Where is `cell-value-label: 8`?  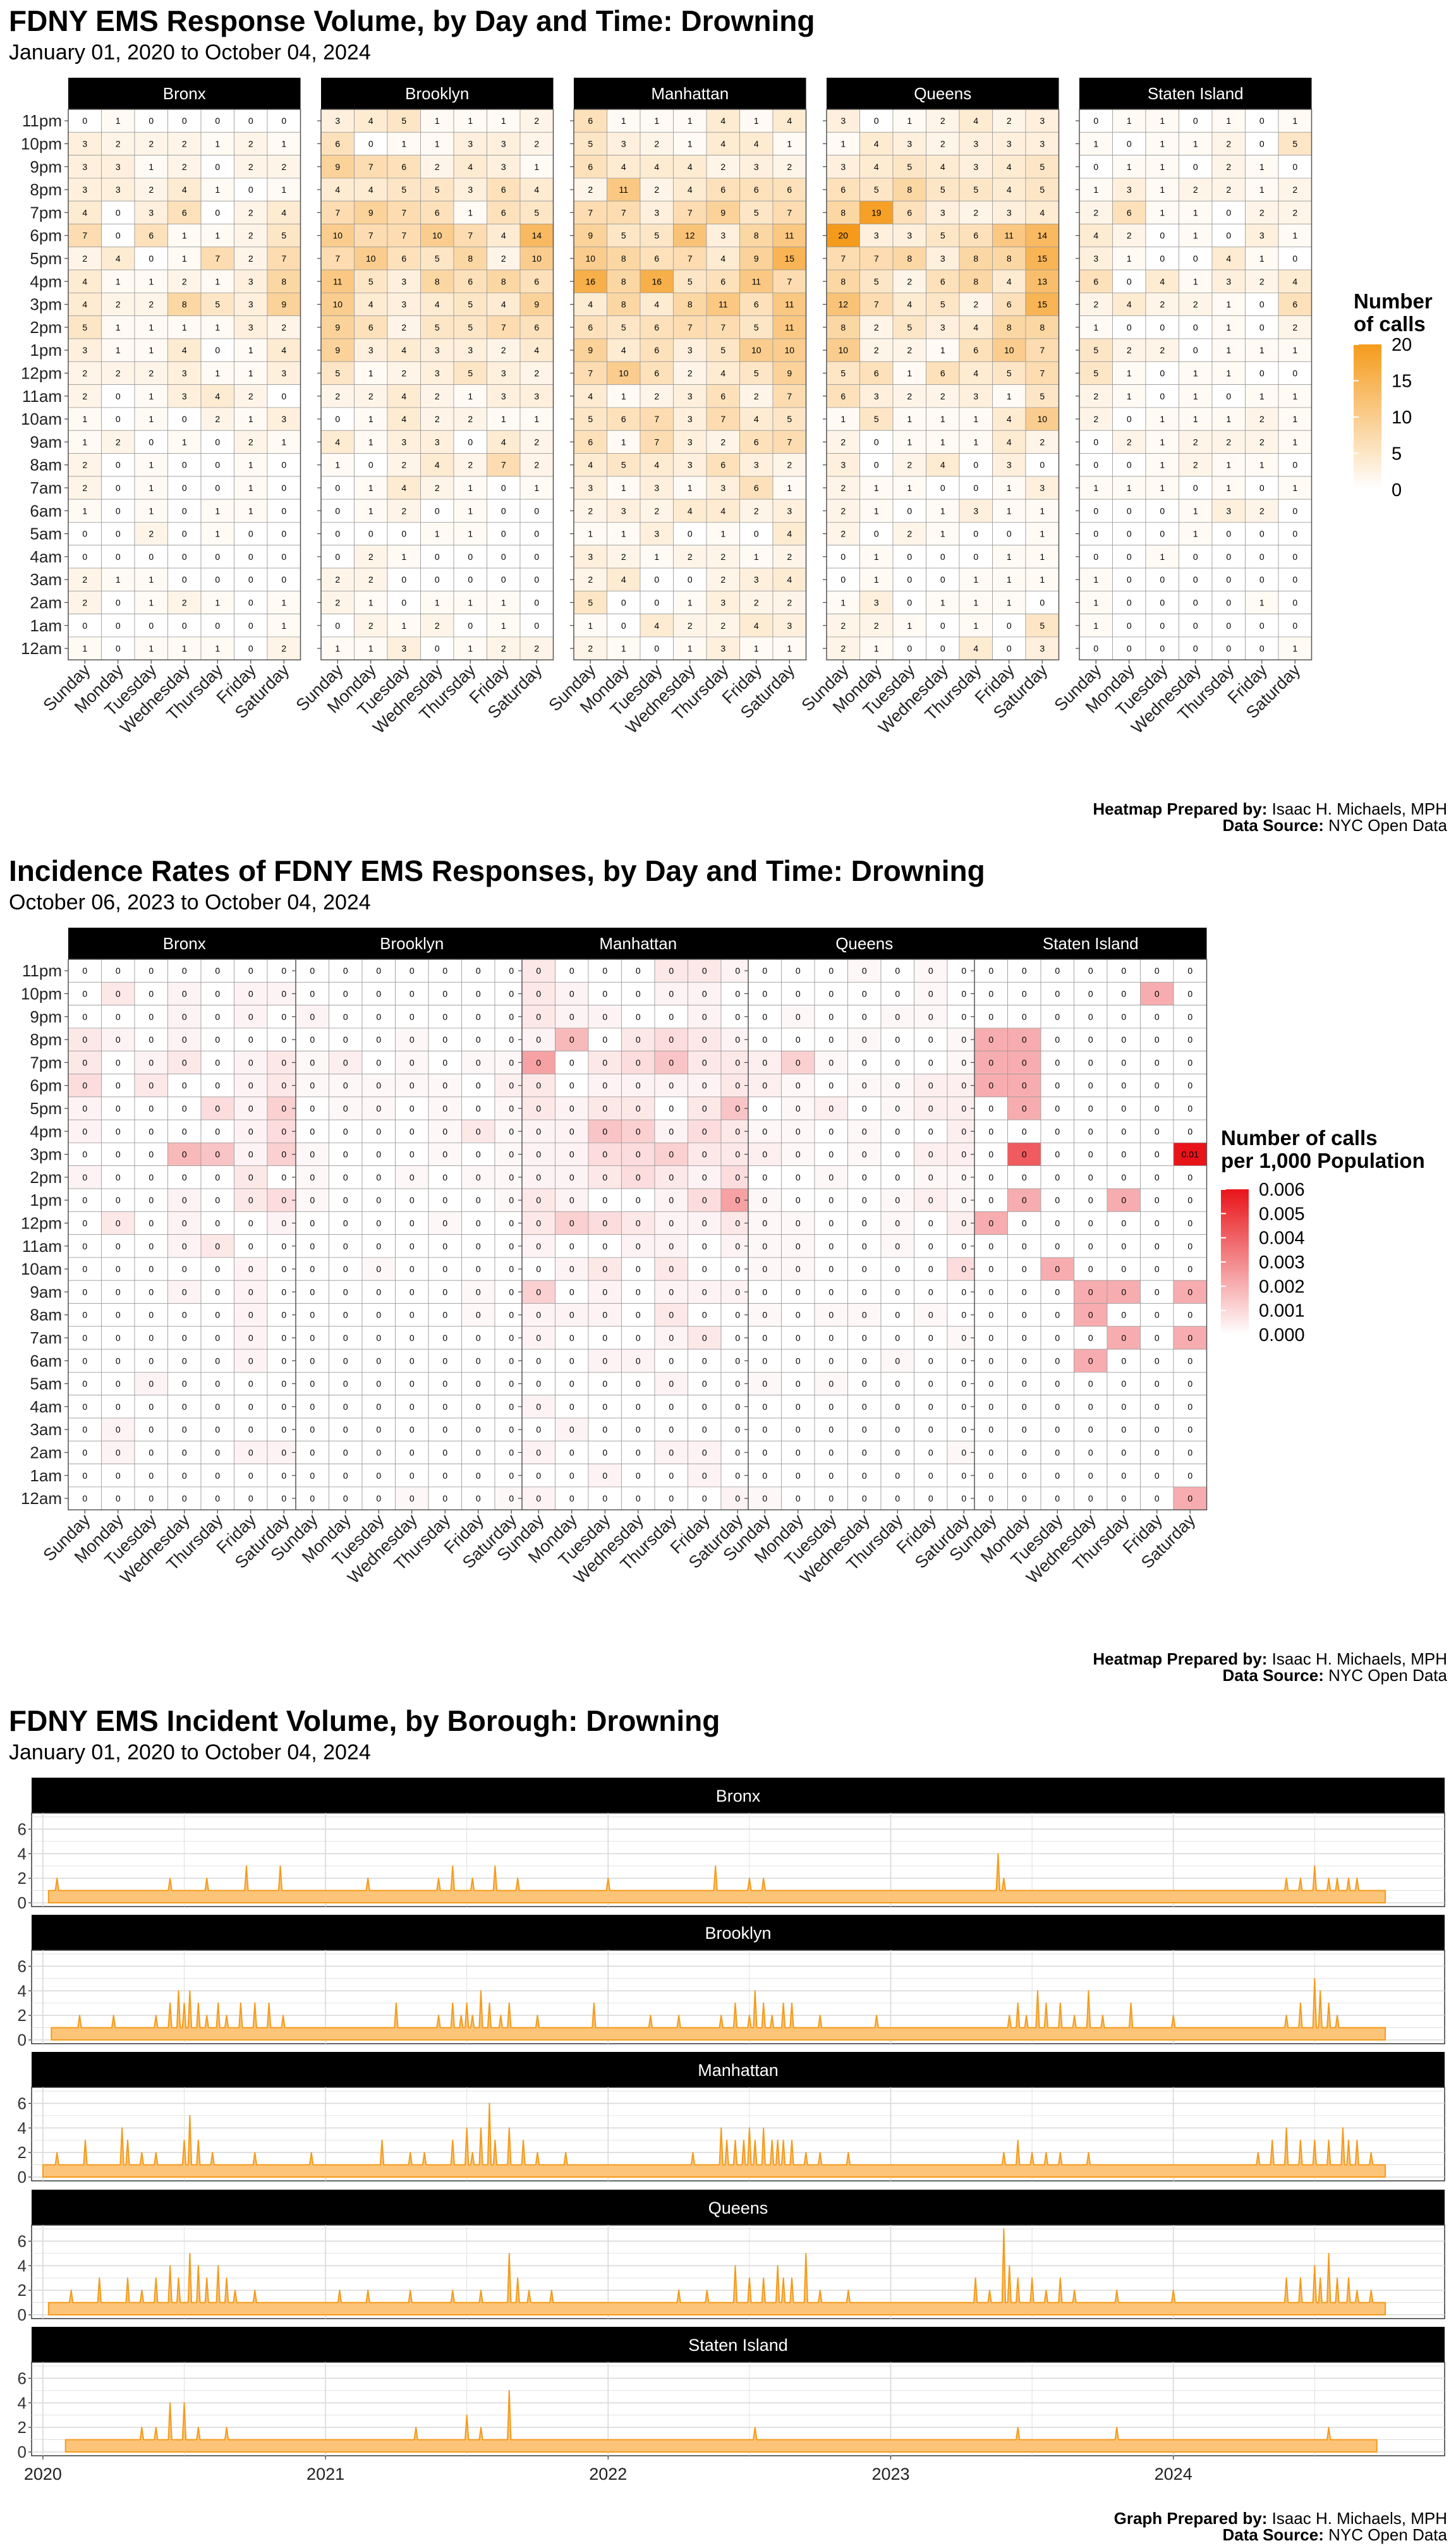 cell-value-label: 8 is located at coordinates (1042, 327).